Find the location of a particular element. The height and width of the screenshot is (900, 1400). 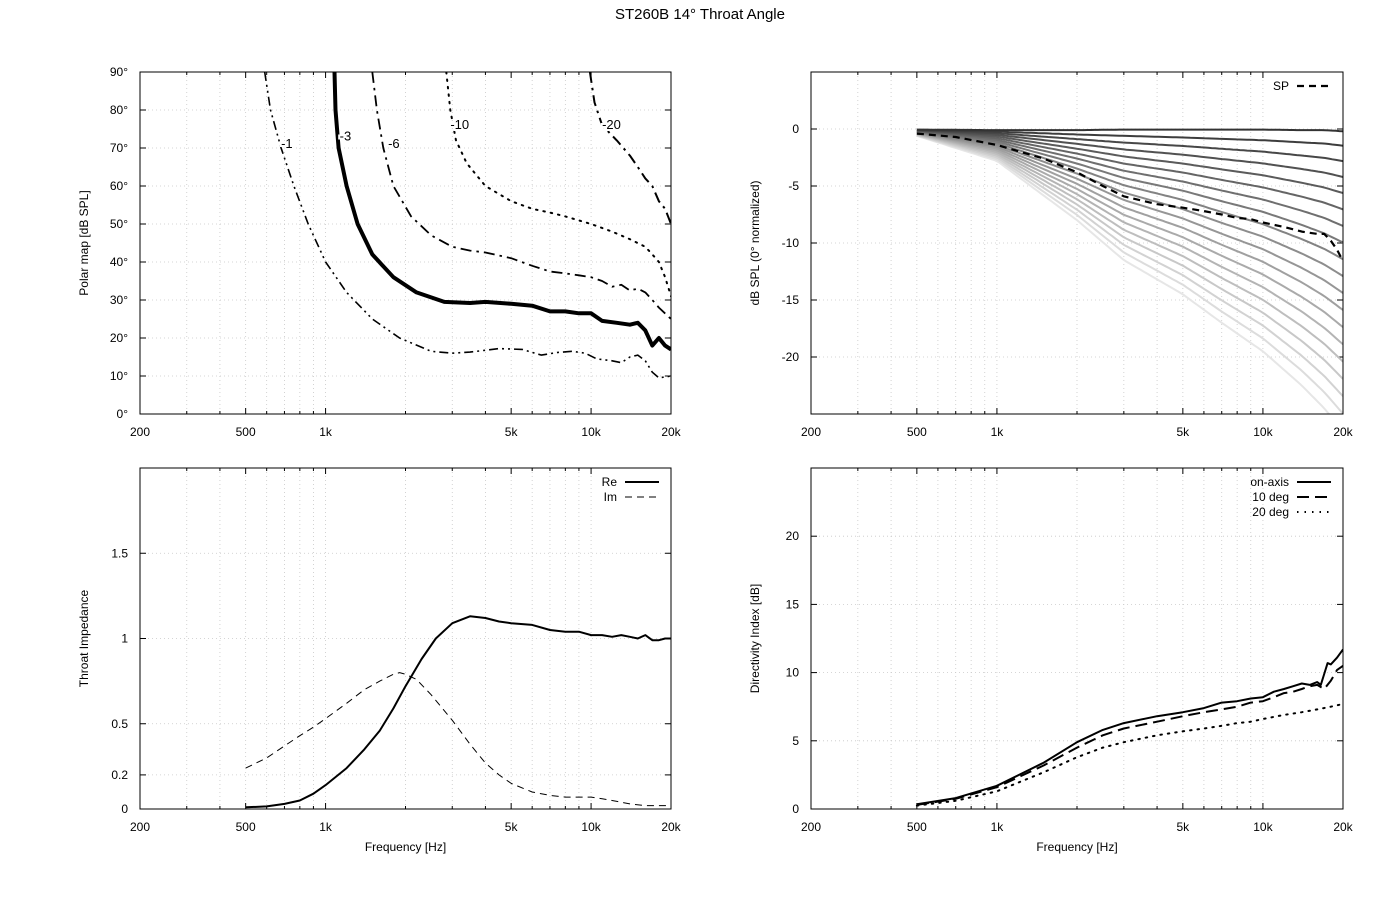

y-tick-label: -20 is located at coordinates (791, 357).